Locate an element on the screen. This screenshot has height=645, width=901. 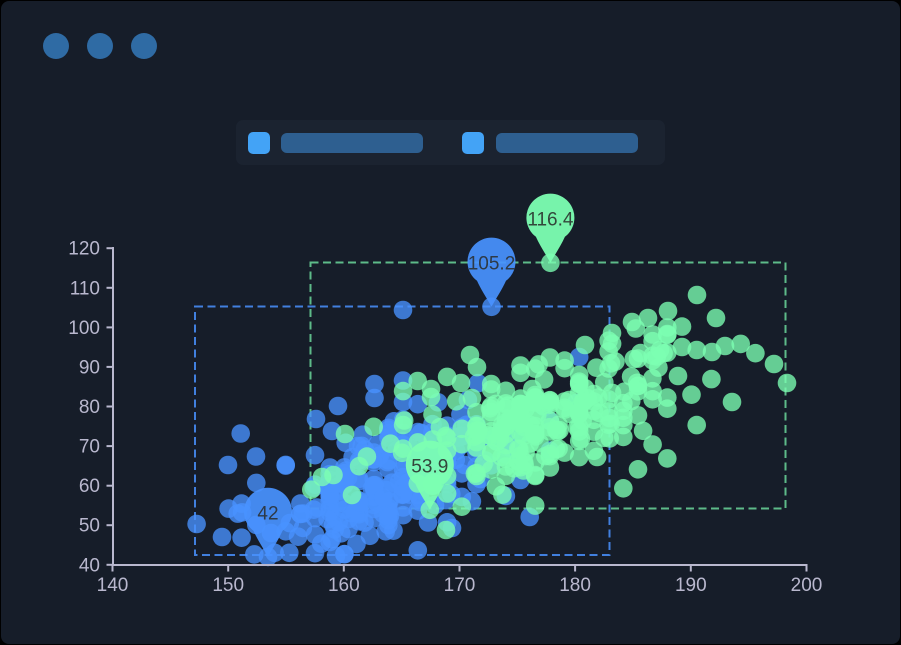
svg-text: 116.4 is located at coordinates (550, 219).